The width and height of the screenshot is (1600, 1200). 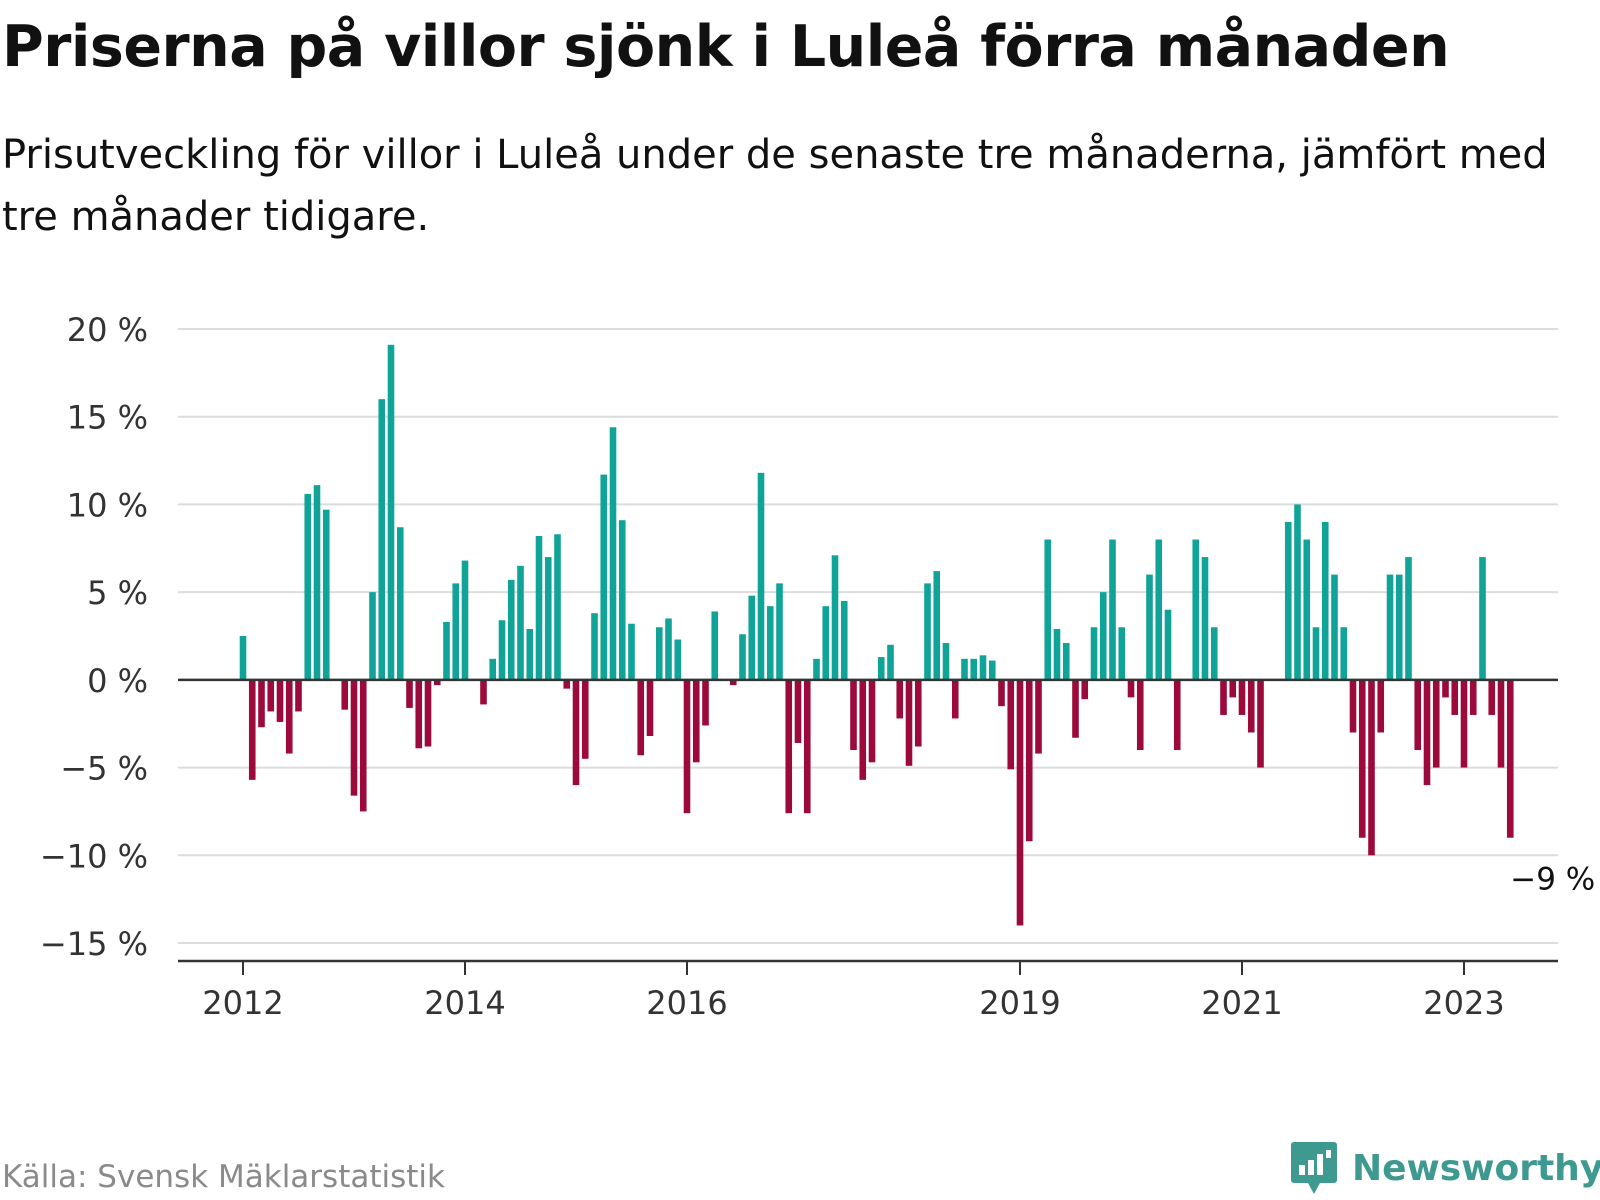 What do you see at coordinates (104, 769) in the screenshot?
I see `y-tick-label: −5 %` at bounding box center [104, 769].